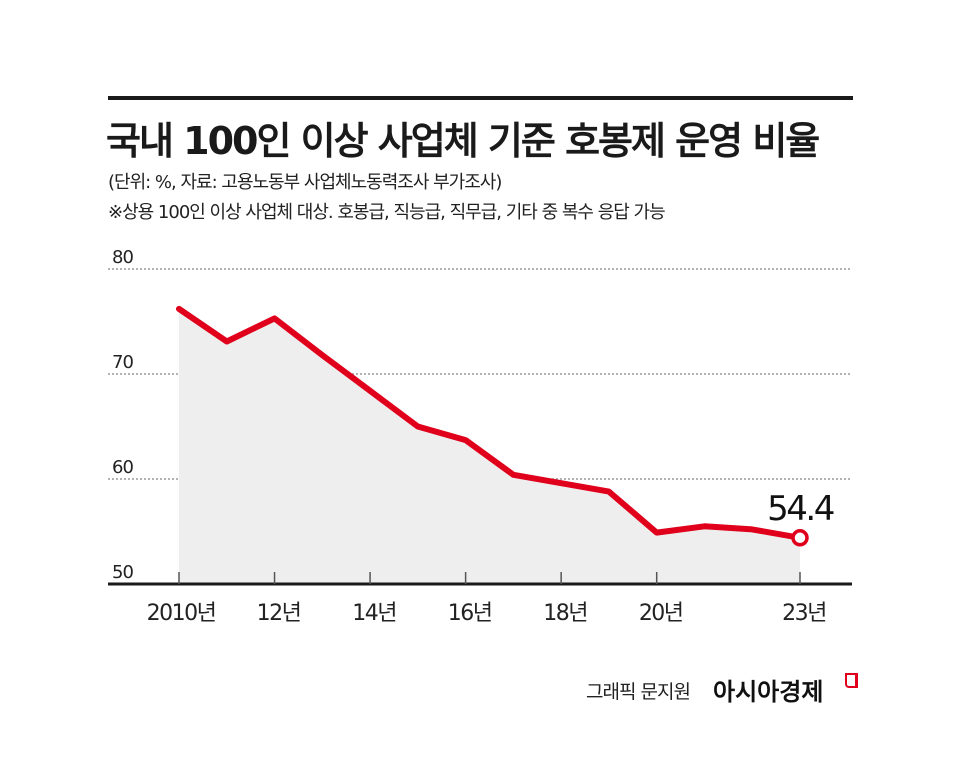 The width and height of the screenshot is (963, 770). I want to click on brand-mark-icon, so click(851, 680).